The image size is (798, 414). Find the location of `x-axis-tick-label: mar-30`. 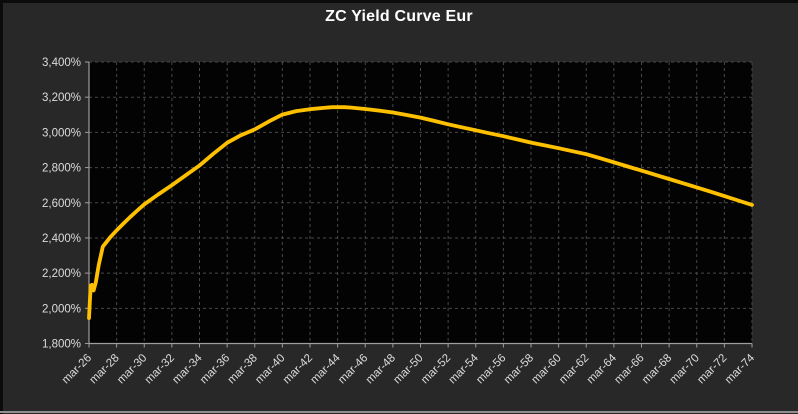

x-axis-tick-label: mar-30 is located at coordinates (132, 369).